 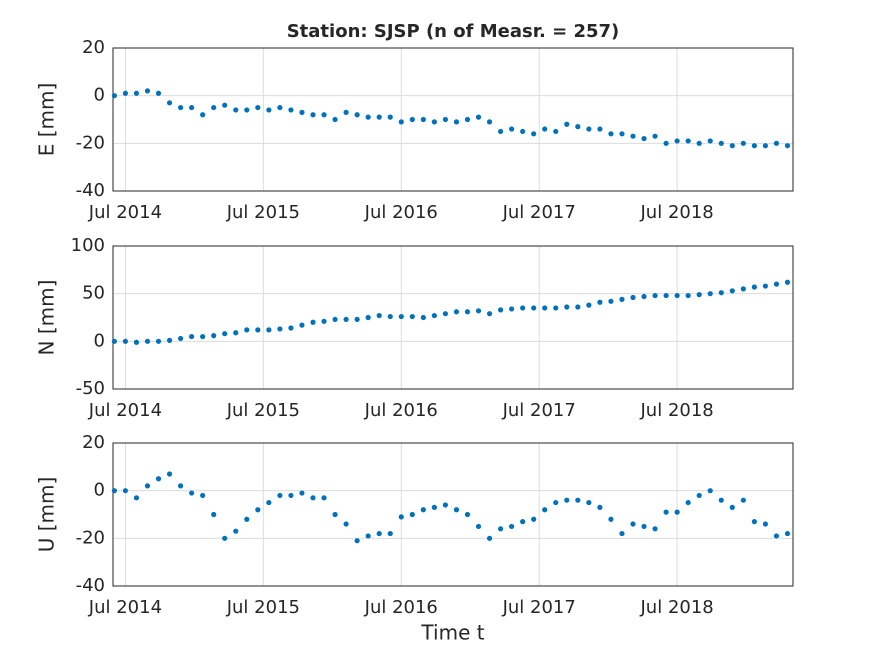 What do you see at coordinates (47, 318) in the screenshot?
I see `y-axis-label: N [mm]` at bounding box center [47, 318].